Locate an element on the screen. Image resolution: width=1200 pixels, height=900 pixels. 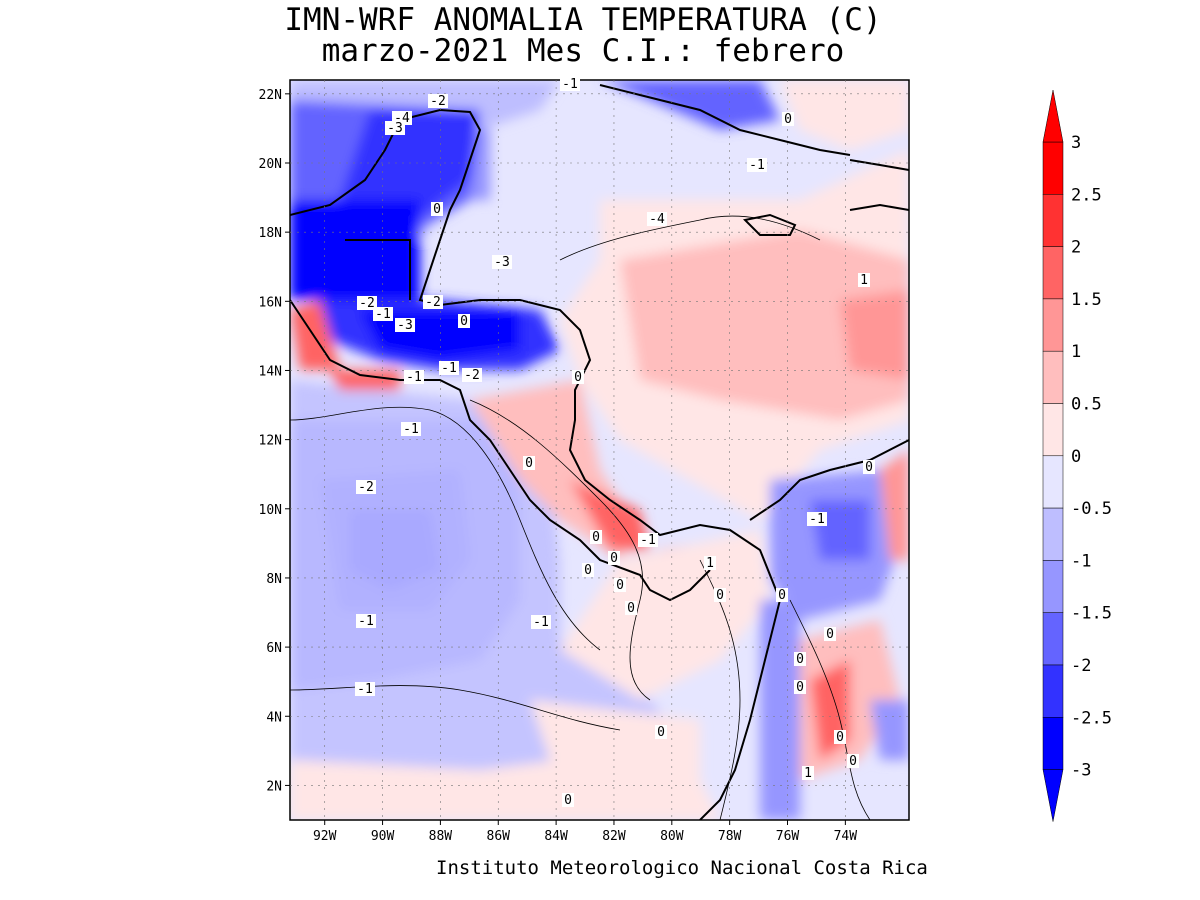
y-tick-label: 2N is located at coordinates (274, 786).